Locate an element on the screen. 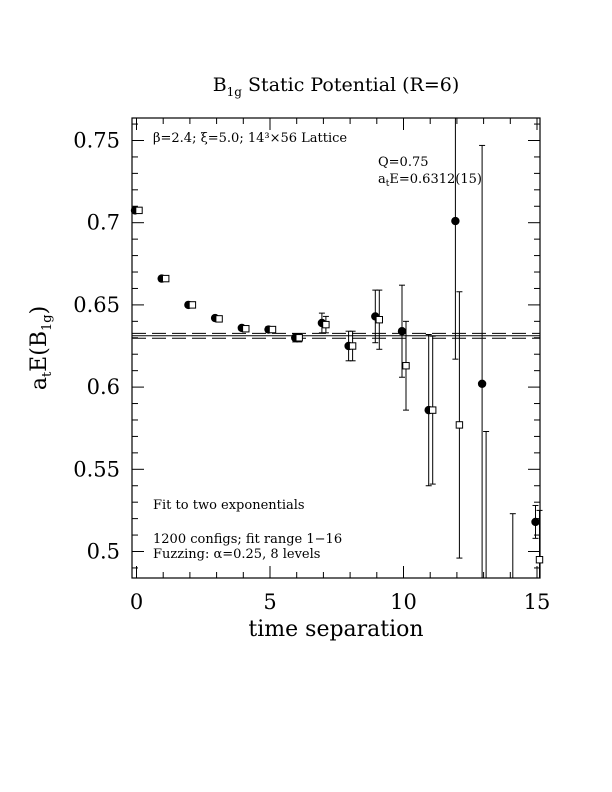 The width and height of the screenshot is (612, 792). y-tick-label: 0.5 is located at coordinates (103, 552).